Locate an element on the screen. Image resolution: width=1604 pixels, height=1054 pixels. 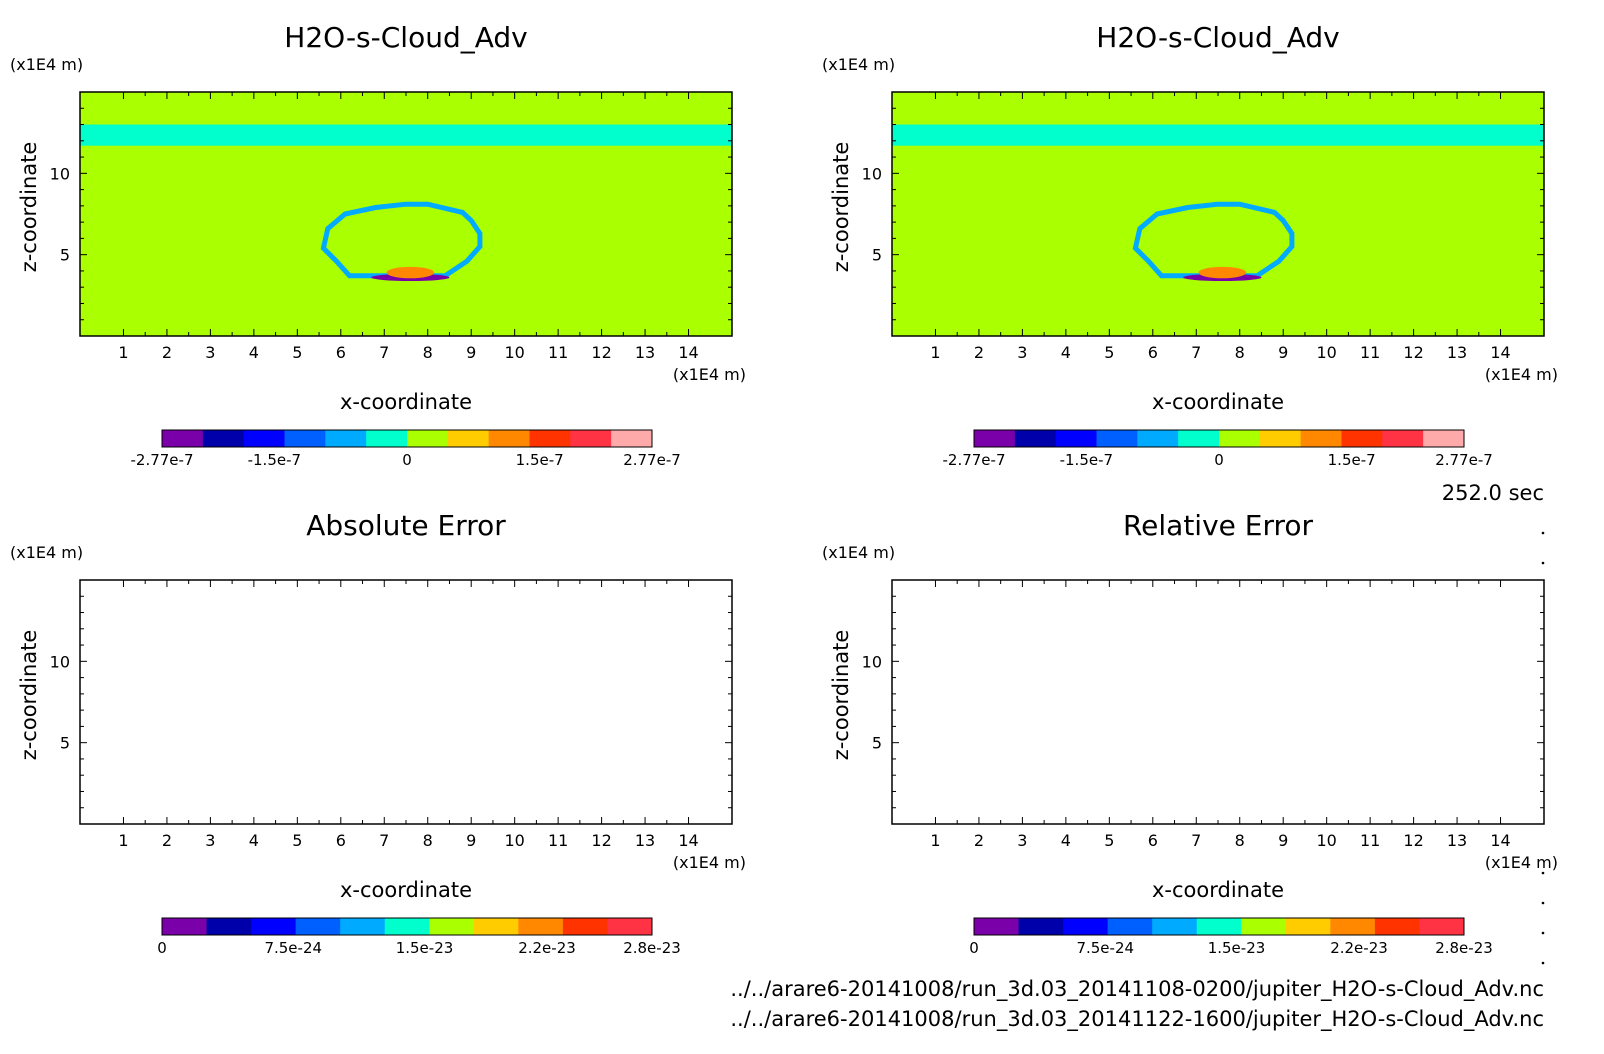
cloud-band is located at coordinates (1218, 135).